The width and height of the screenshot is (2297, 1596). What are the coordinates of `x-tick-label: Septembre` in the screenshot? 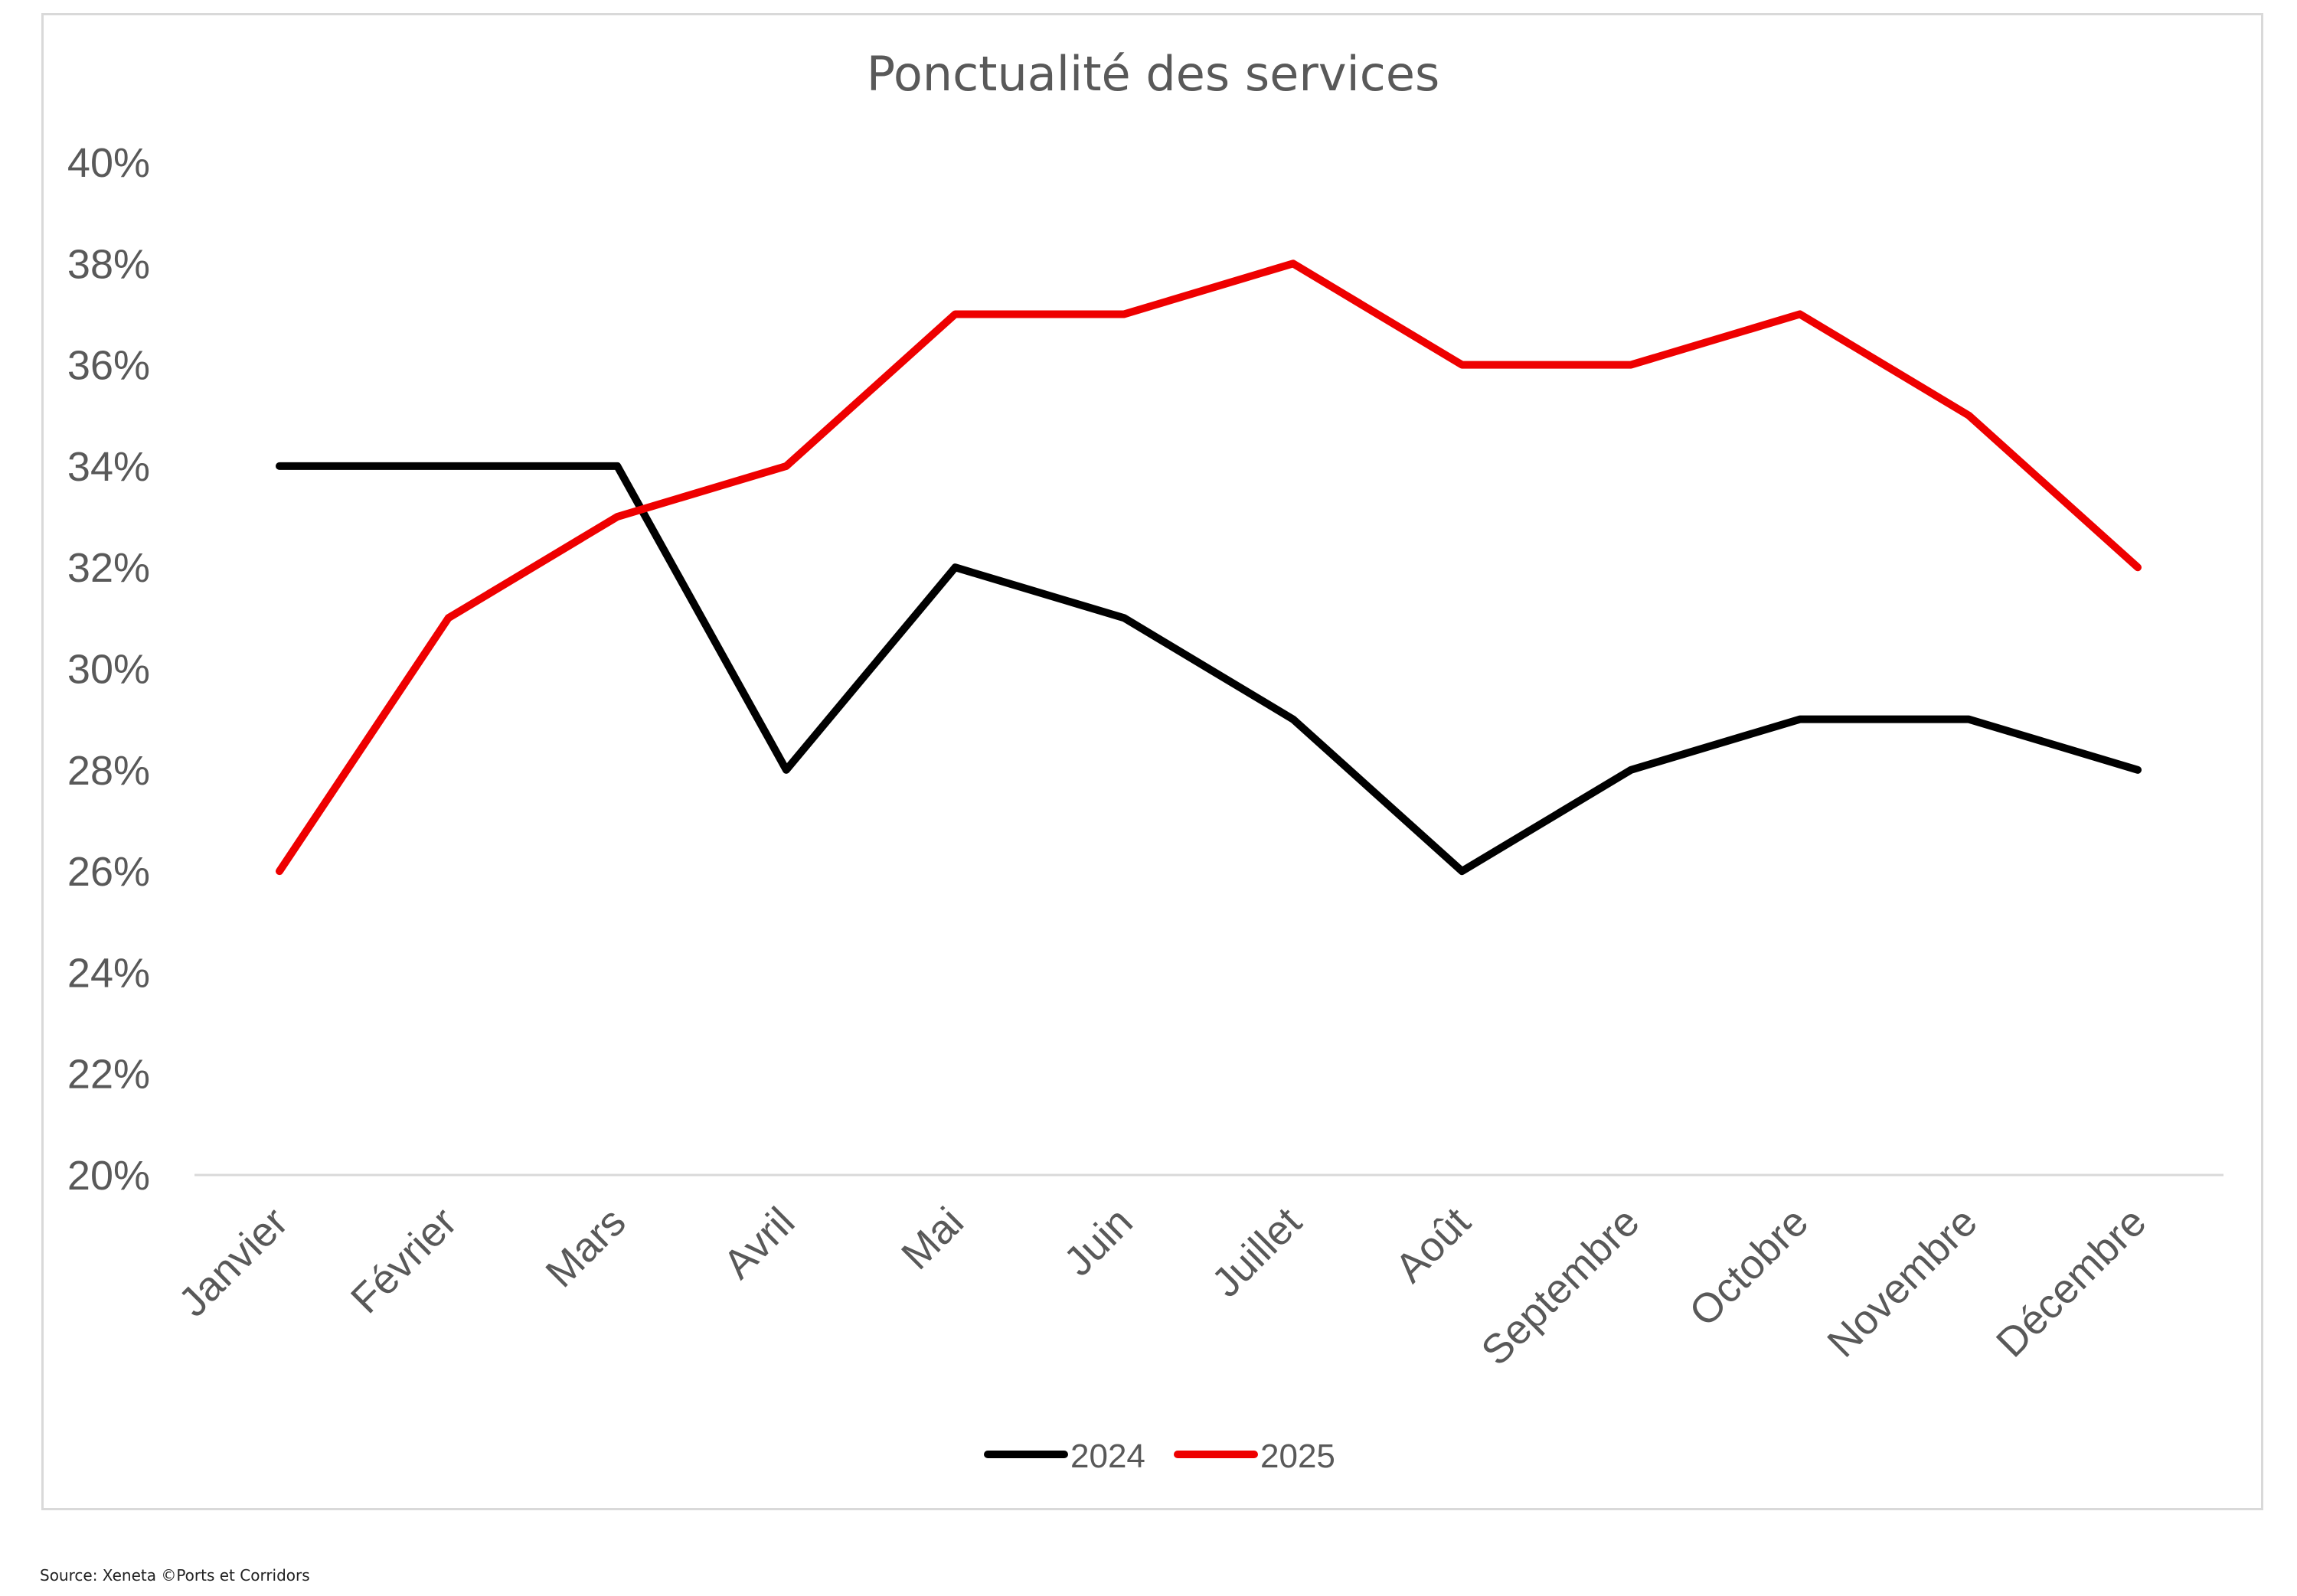 It's located at (1560, 1286).